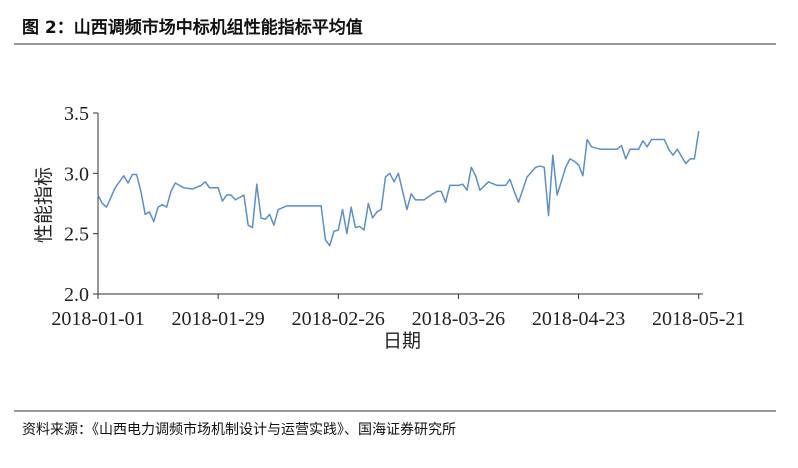 The image size is (798, 468). Describe the element at coordinates (76, 235) in the screenshot. I see `y-tick-label: 2.5` at that location.